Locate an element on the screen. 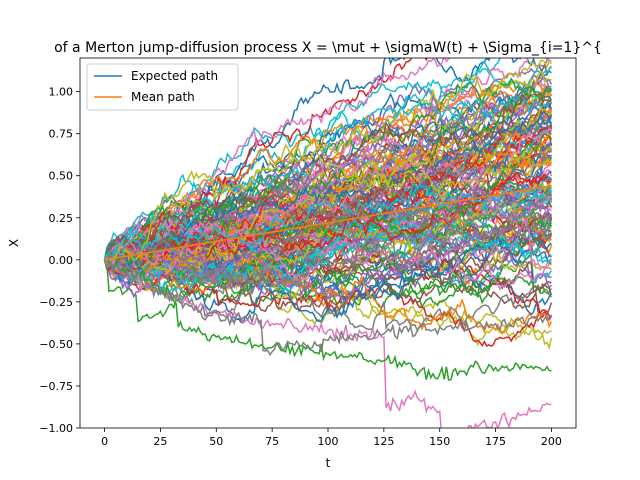  x-tick-label: 50 is located at coordinates (216, 441).